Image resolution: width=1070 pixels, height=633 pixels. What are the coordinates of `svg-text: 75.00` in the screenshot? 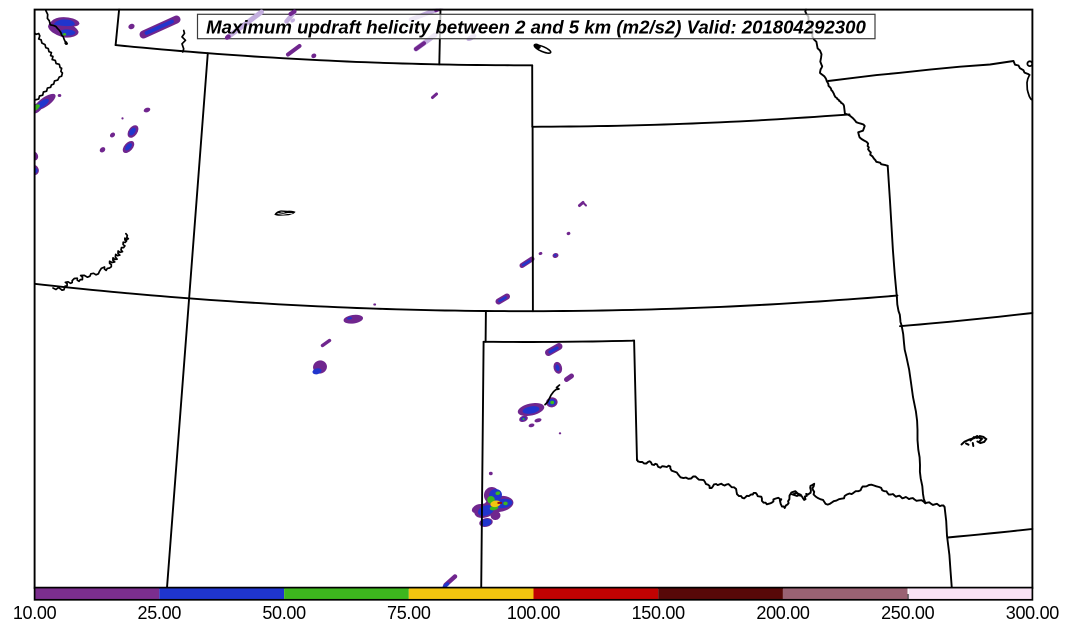 It's located at (409, 613).